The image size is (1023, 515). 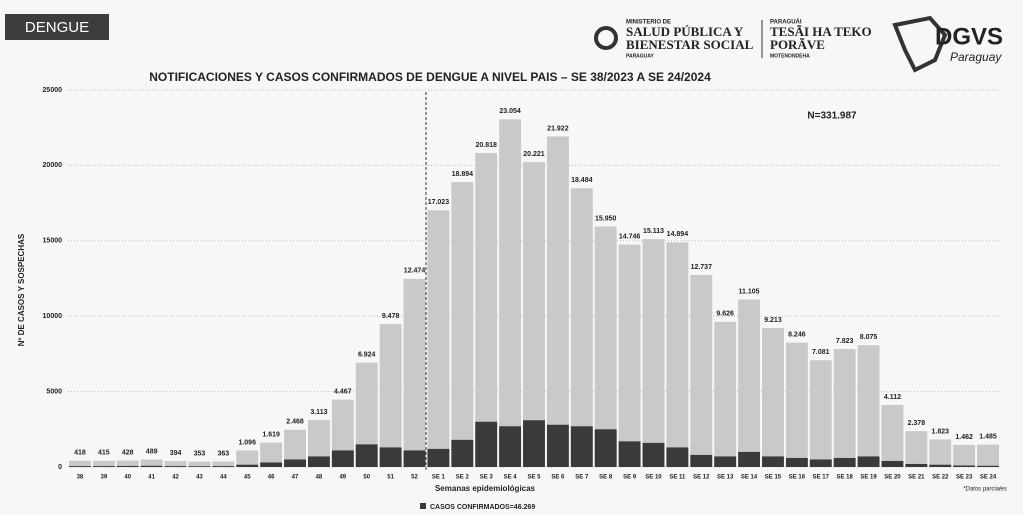 What do you see at coordinates (295, 478) in the screenshot?
I see `x-tick-label: 47` at bounding box center [295, 478].